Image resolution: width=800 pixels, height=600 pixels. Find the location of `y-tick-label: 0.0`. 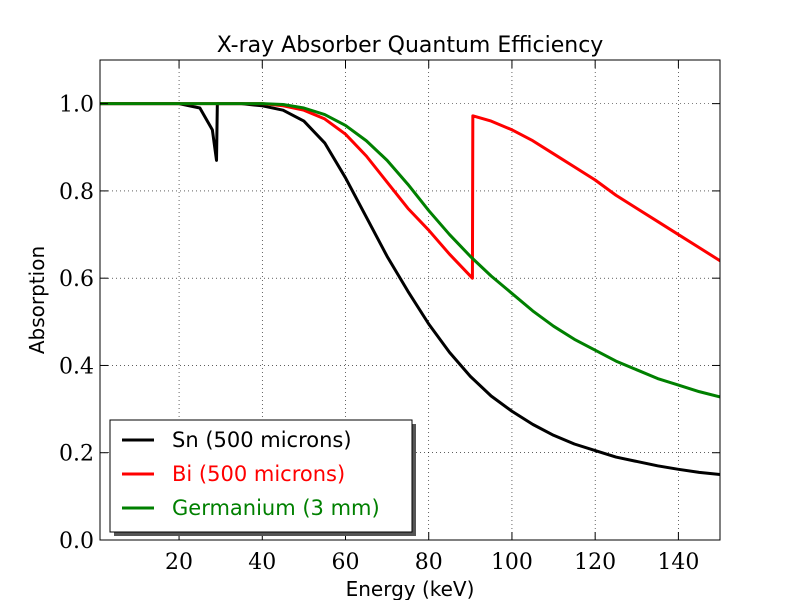

y-tick-label: 0.0 is located at coordinates (76, 541).